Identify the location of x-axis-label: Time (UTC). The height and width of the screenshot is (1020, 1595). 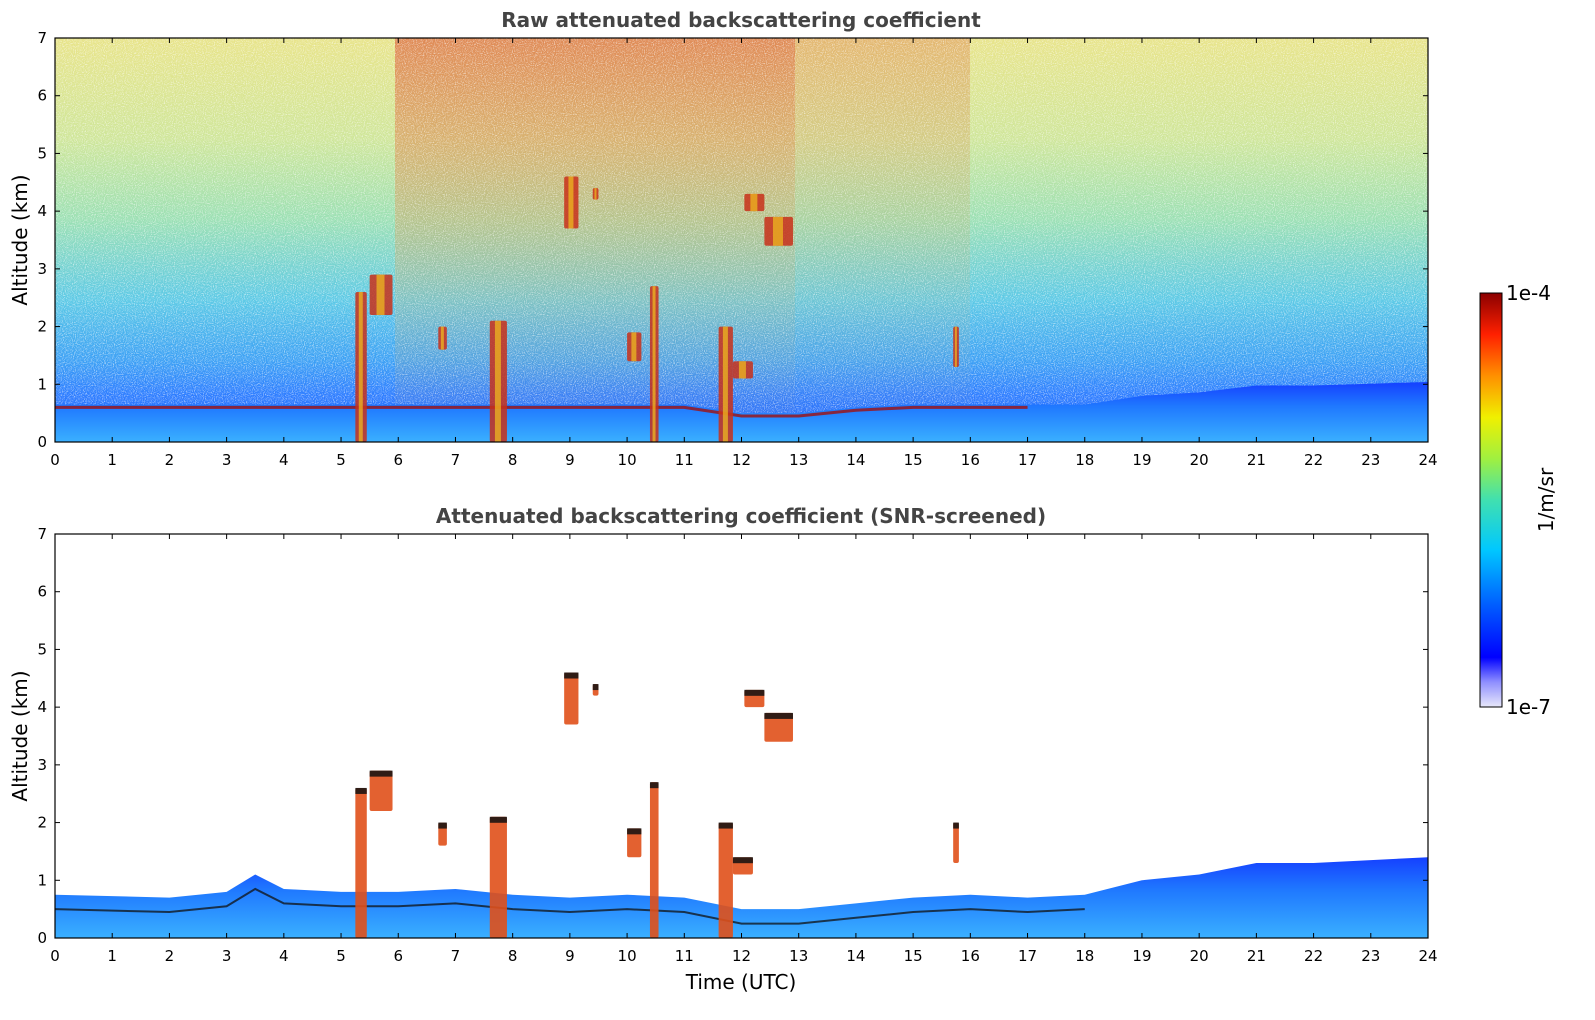
(741, 982).